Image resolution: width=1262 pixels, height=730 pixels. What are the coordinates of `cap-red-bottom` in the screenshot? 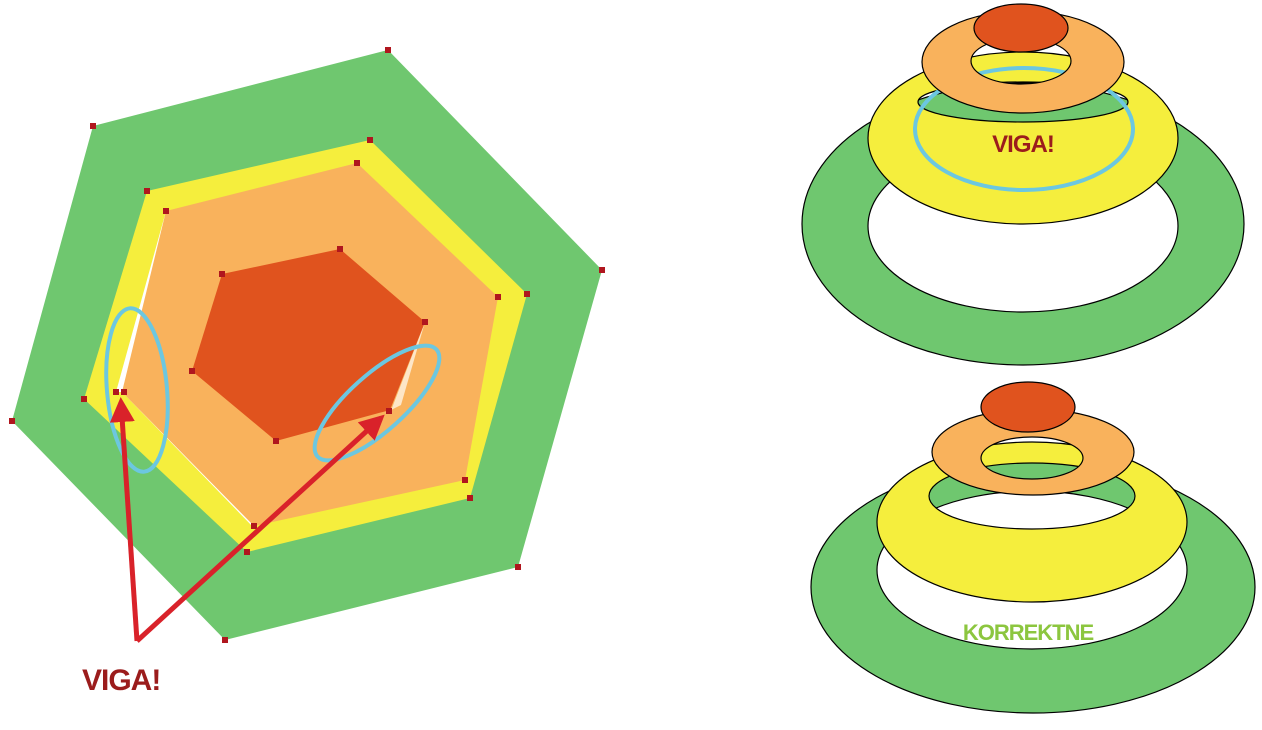 It's located at (1028, 407).